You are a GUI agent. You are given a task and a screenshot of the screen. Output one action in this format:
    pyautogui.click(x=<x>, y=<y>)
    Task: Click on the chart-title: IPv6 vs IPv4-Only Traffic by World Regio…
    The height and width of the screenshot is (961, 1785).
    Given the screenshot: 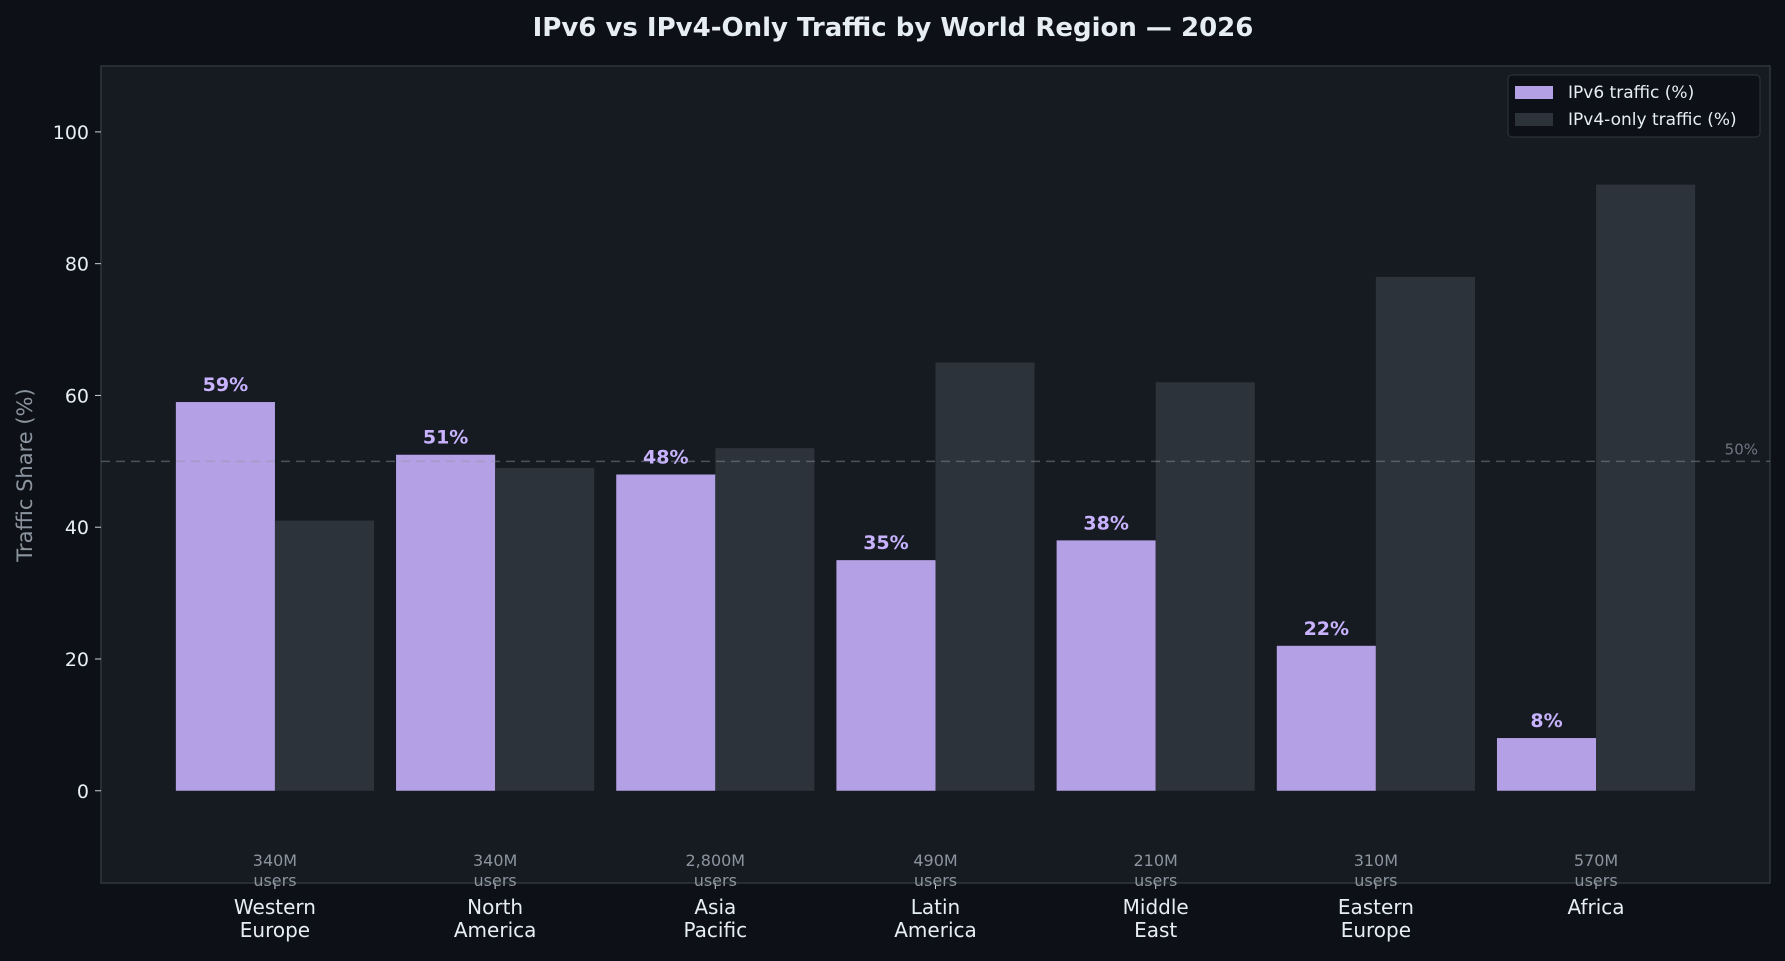 What is the action you would take?
    pyautogui.click(x=893, y=28)
    